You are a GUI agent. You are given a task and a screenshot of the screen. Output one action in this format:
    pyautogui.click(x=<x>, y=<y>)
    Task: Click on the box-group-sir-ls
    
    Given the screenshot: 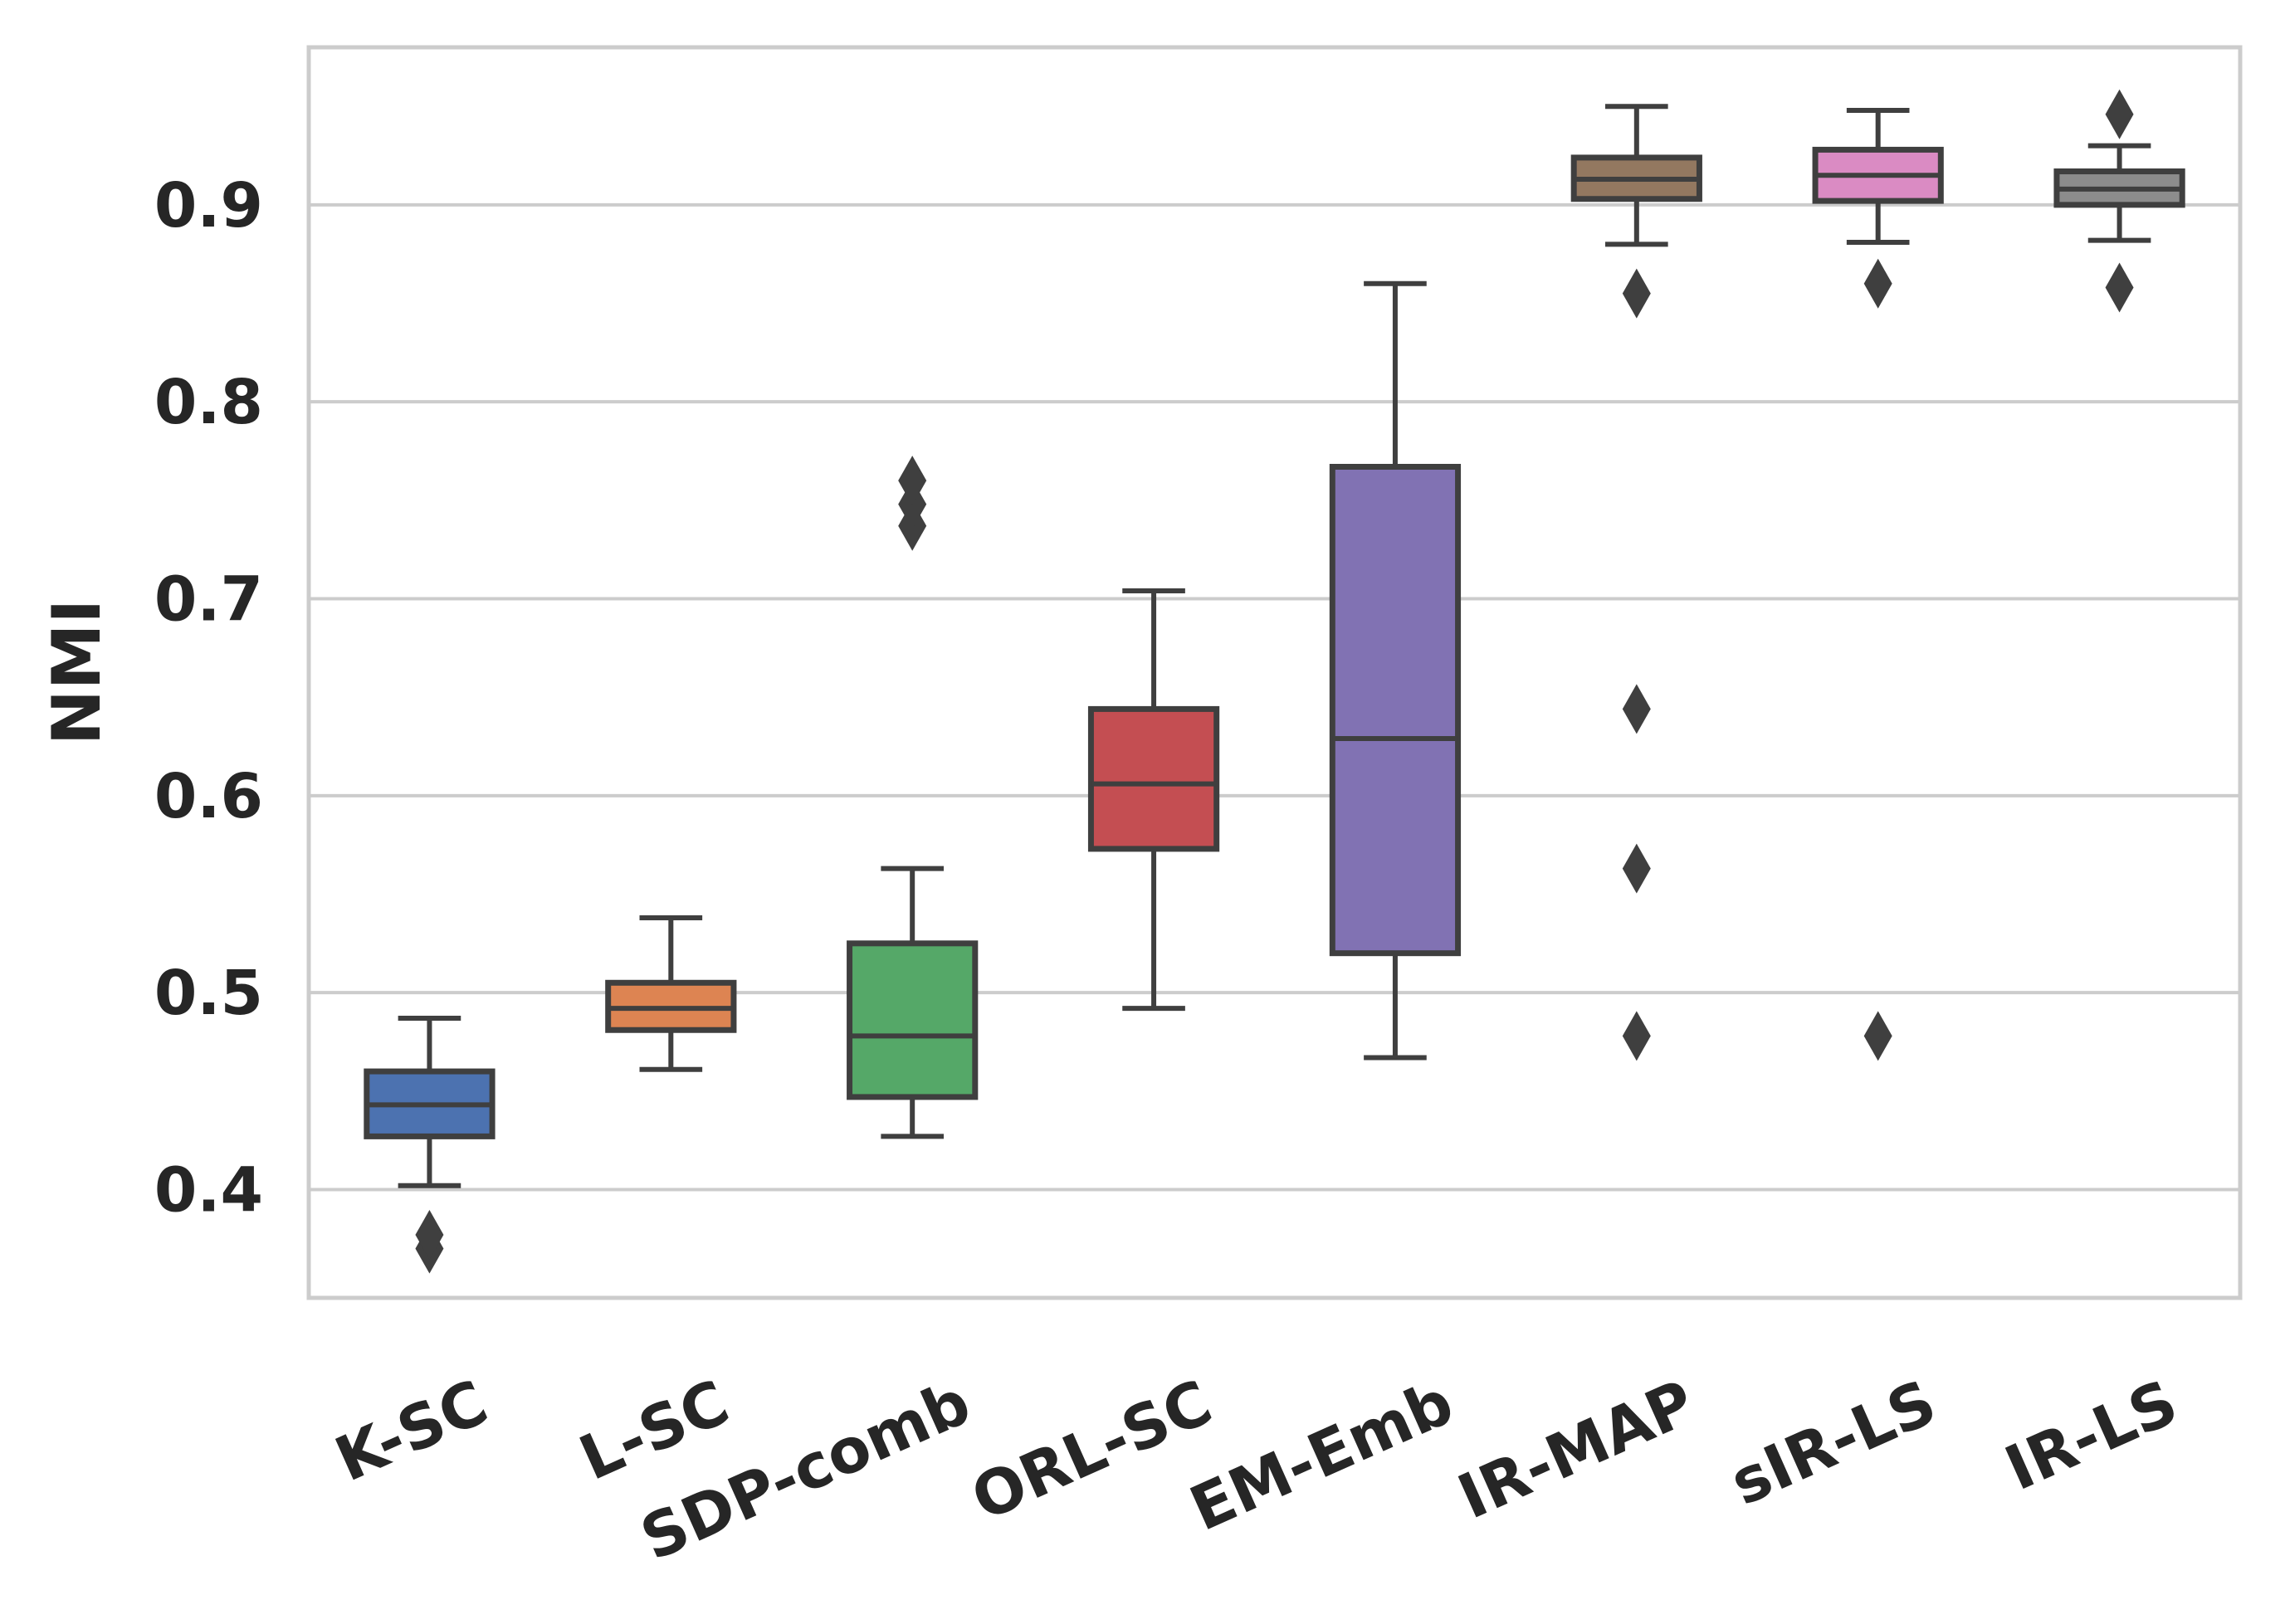 What is the action you would take?
    pyautogui.click(x=1878, y=176)
    